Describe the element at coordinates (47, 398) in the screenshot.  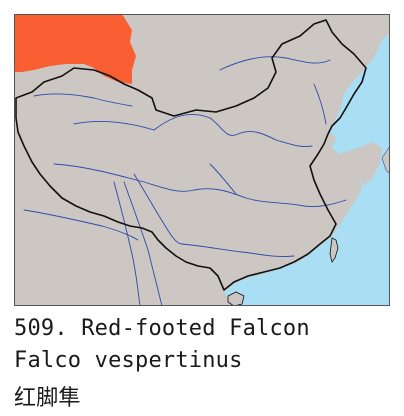
I see `chinese-name: 红脚隼` at that location.